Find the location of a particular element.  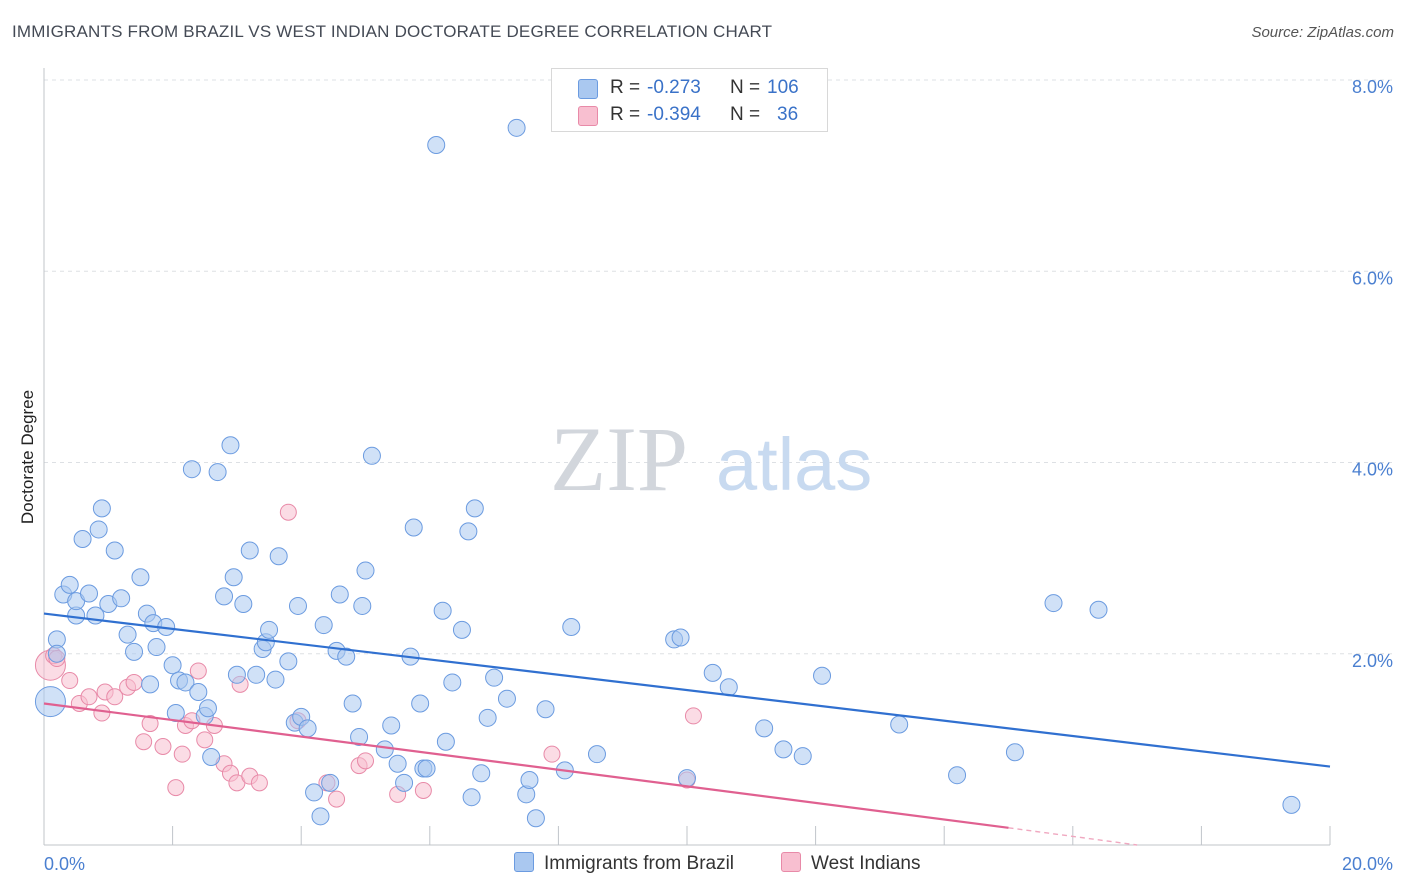

legend-n-label: N = is located at coordinates (745, 87).